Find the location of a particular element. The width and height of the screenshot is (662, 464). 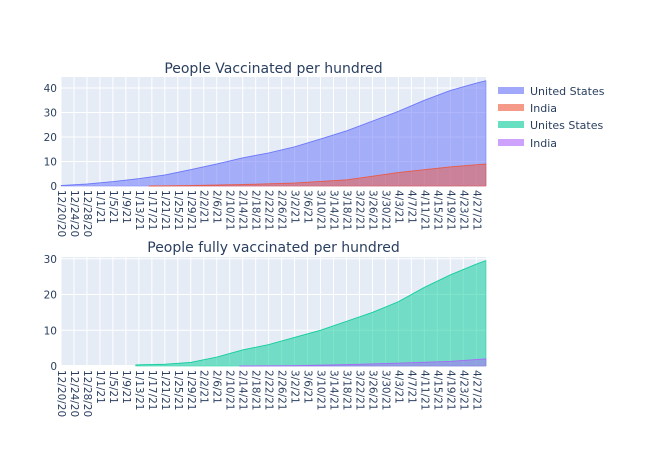

legend-item: United States is located at coordinates (551, 91).